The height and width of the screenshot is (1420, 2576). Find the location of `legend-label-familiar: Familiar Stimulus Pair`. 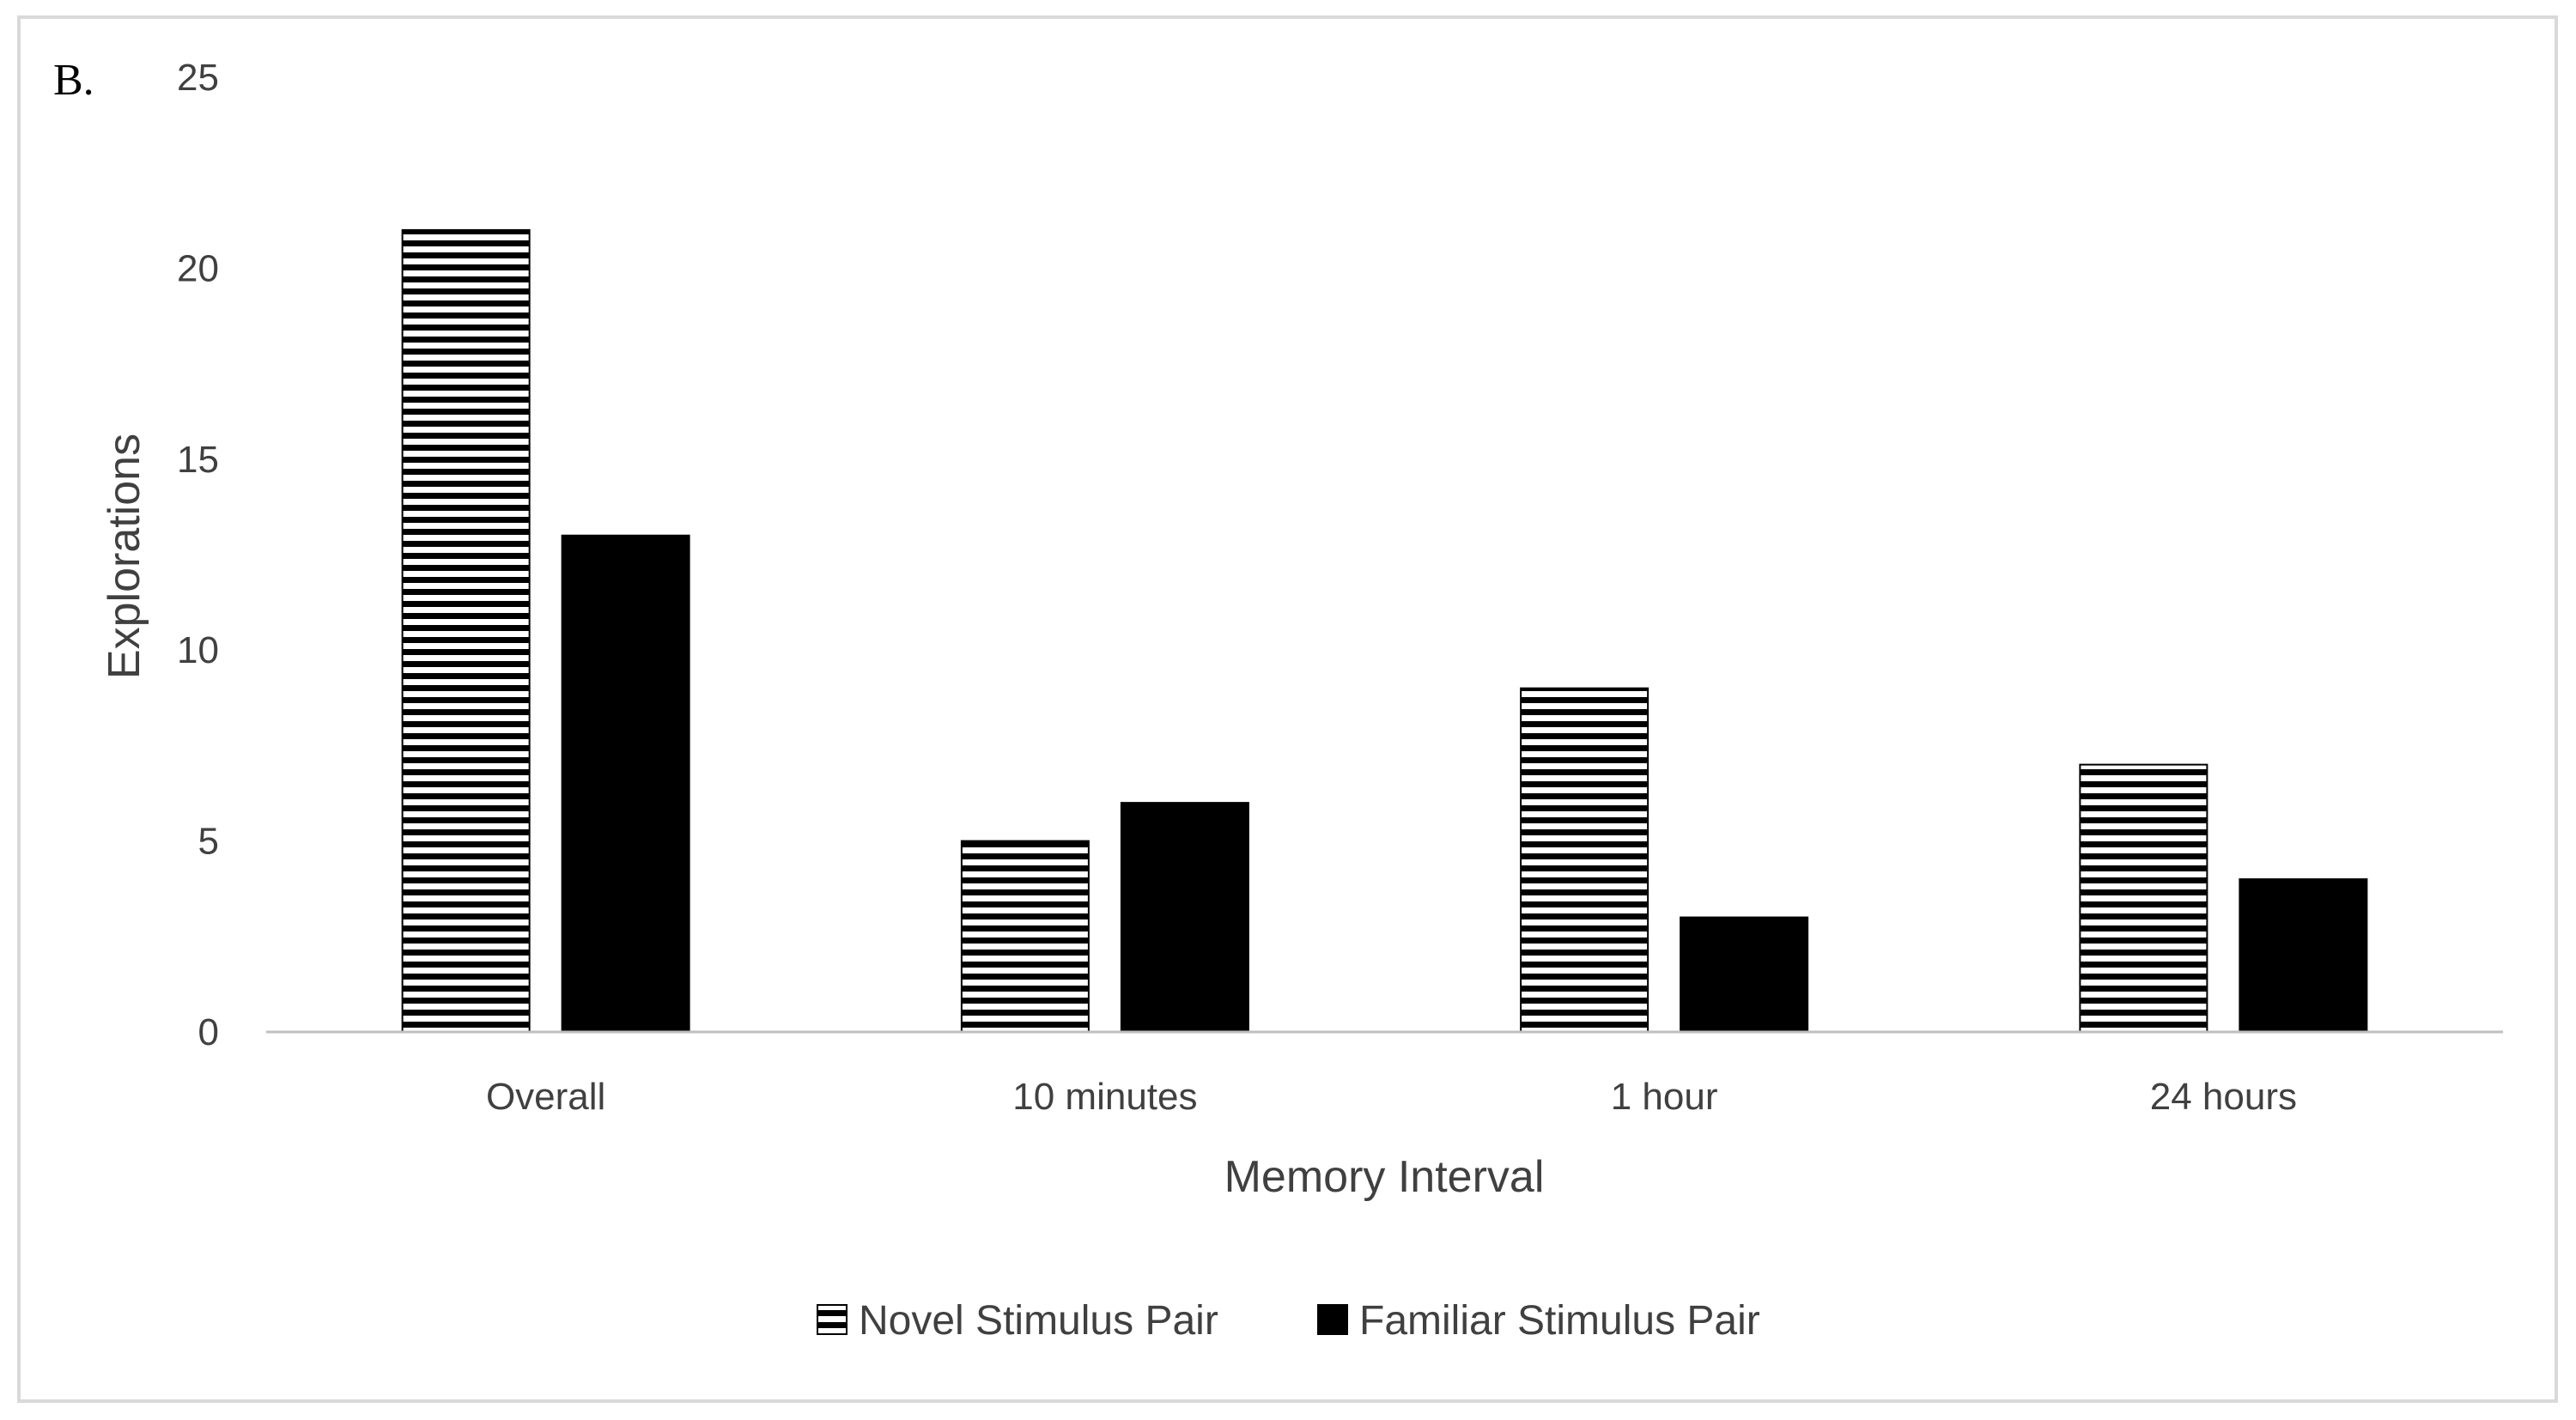

legend-label-familiar: Familiar Stimulus Pair is located at coordinates (1559, 1321).